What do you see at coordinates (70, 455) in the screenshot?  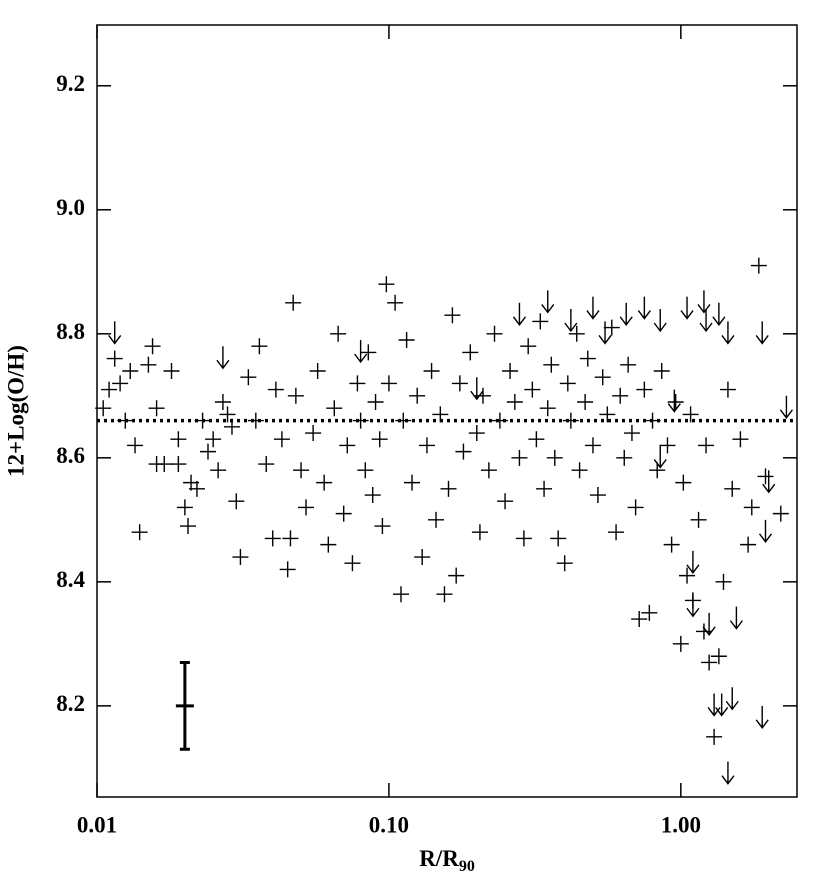 I see `y-tick-label: 8.6` at bounding box center [70, 455].